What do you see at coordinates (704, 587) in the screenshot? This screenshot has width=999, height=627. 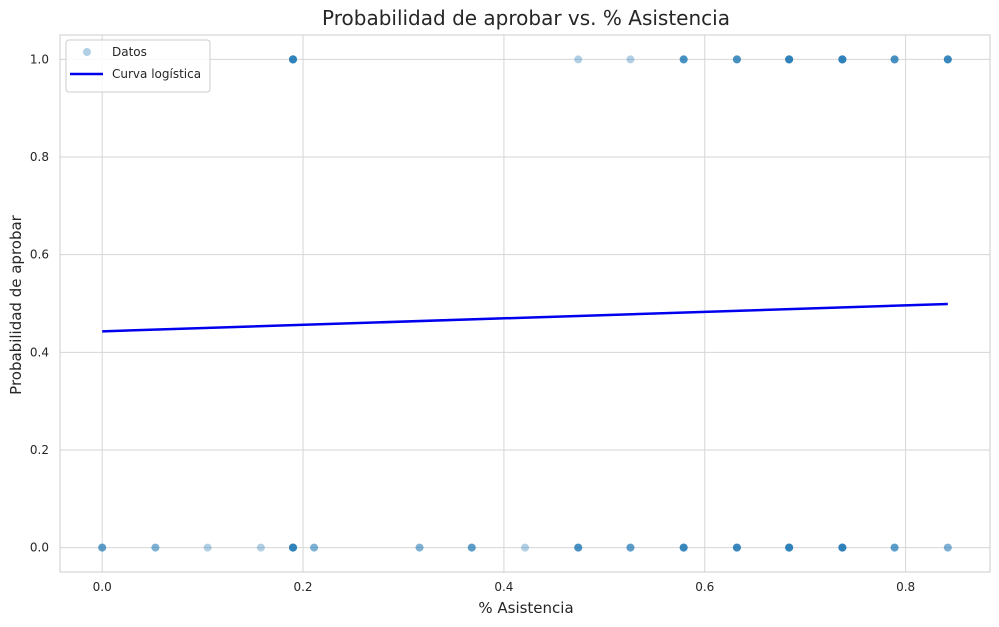 I see `x-tick-label: 0.6` at bounding box center [704, 587].